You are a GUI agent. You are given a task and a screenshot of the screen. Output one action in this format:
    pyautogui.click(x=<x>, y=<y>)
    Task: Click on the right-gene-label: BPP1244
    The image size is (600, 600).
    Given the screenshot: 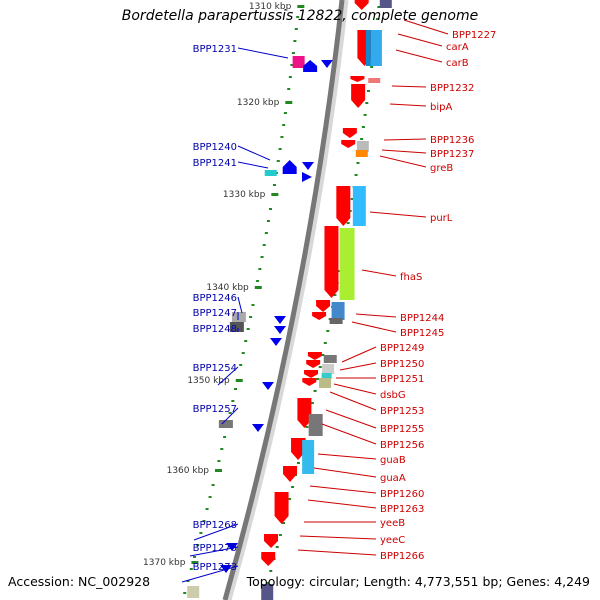 What is the action you would take?
    pyautogui.click(x=422, y=318)
    